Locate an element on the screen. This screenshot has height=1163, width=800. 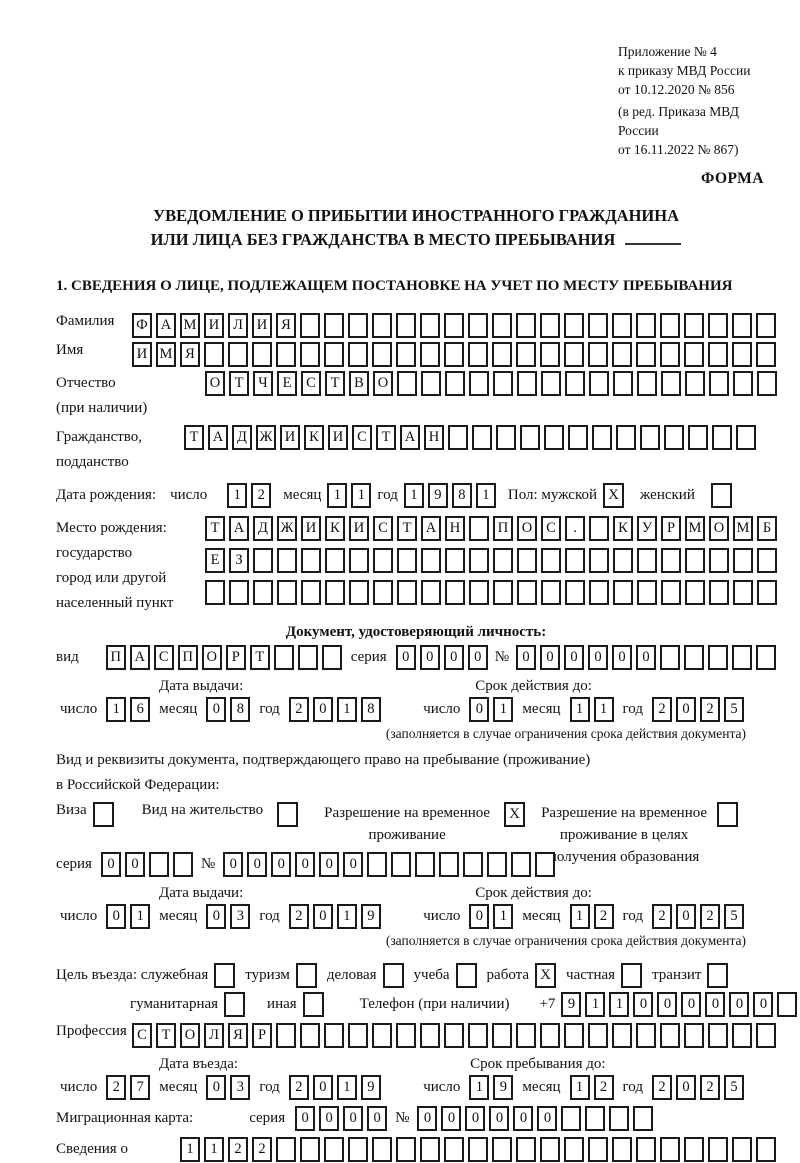
char-cell: К is located at coordinates (623, 528).